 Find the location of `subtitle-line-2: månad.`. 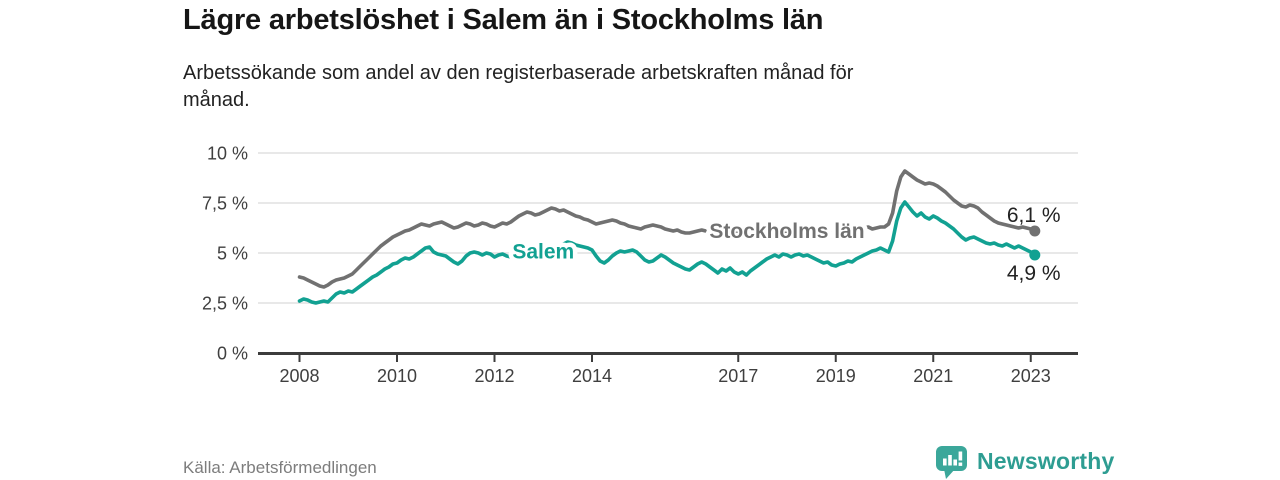

subtitle-line-2: månad. is located at coordinates (216, 100).